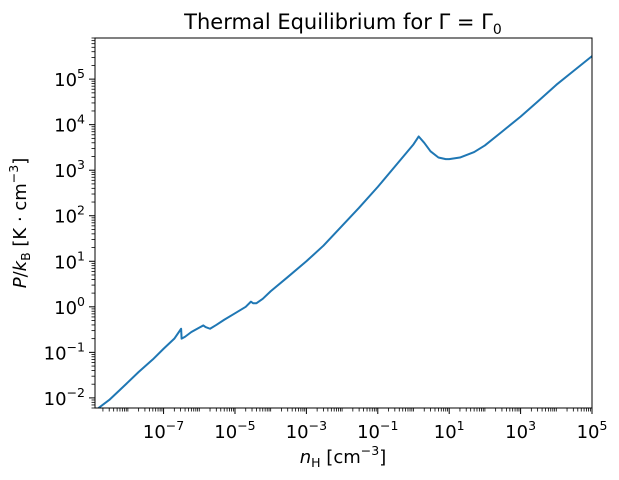 The image size is (619, 480). What do you see at coordinates (69, 260) in the screenshot?
I see `y-tick-label: 10¹` at bounding box center [69, 260].